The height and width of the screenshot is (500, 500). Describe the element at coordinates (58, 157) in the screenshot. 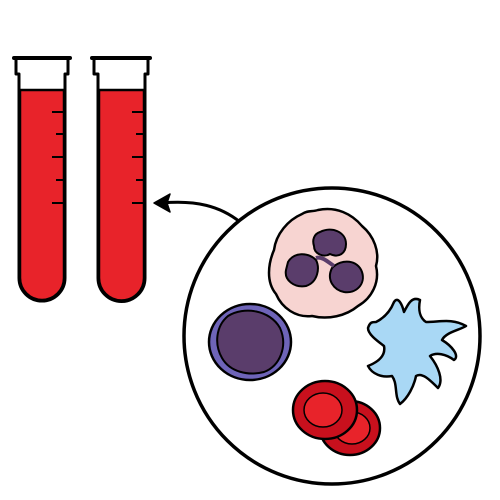

I see `tube-1-scale` at that location.